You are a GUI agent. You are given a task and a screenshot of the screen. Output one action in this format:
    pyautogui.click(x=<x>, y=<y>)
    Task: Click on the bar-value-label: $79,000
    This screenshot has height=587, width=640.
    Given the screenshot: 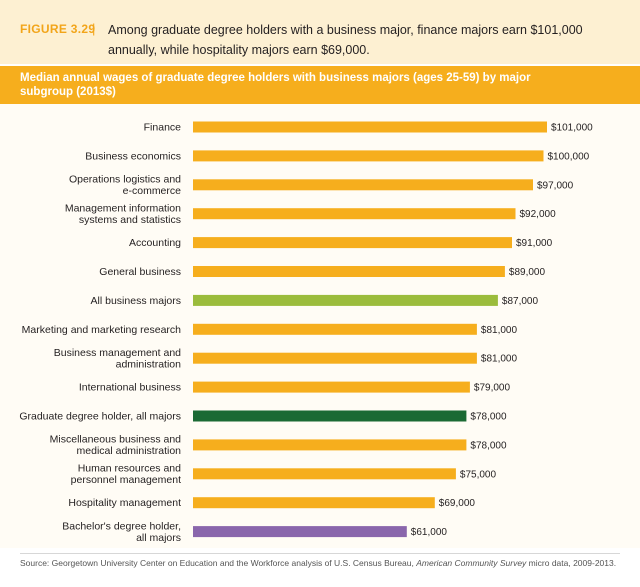 What is the action you would take?
    pyautogui.click(x=492, y=388)
    